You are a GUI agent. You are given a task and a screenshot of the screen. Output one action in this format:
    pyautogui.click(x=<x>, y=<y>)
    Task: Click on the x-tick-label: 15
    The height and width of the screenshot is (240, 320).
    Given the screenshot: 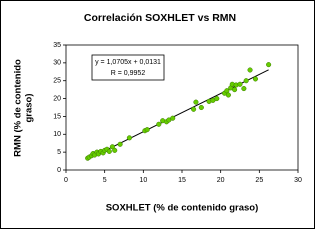 What is the action you would take?
    pyautogui.click(x=182, y=180)
    